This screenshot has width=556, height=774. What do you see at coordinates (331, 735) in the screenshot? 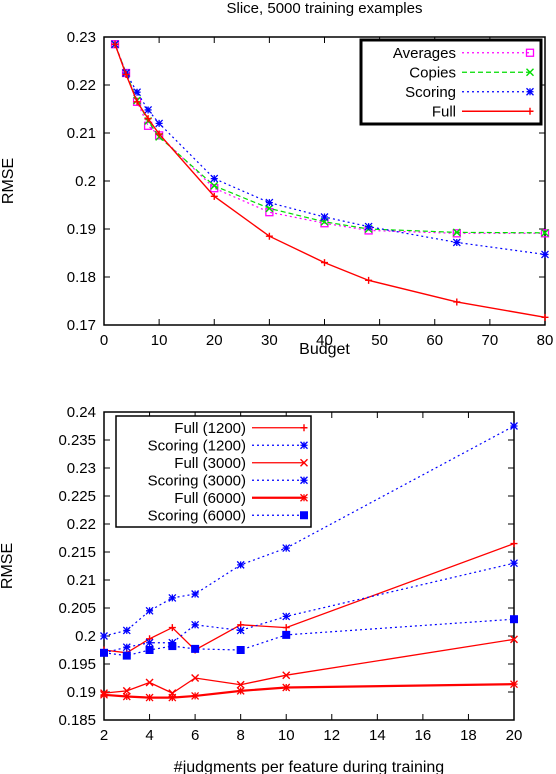
I see `x-tick-label: 12` at bounding box center [331, 735].